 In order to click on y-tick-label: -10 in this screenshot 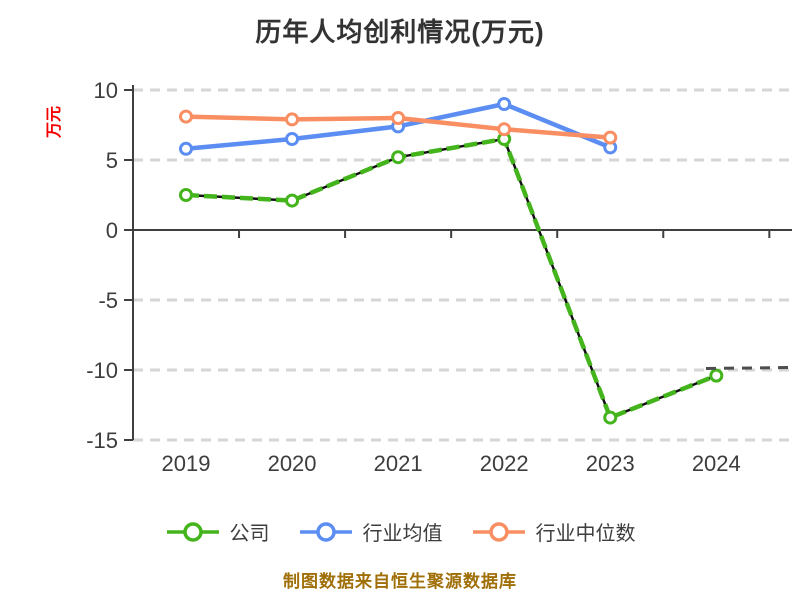, I will do `click(102, 370)`.